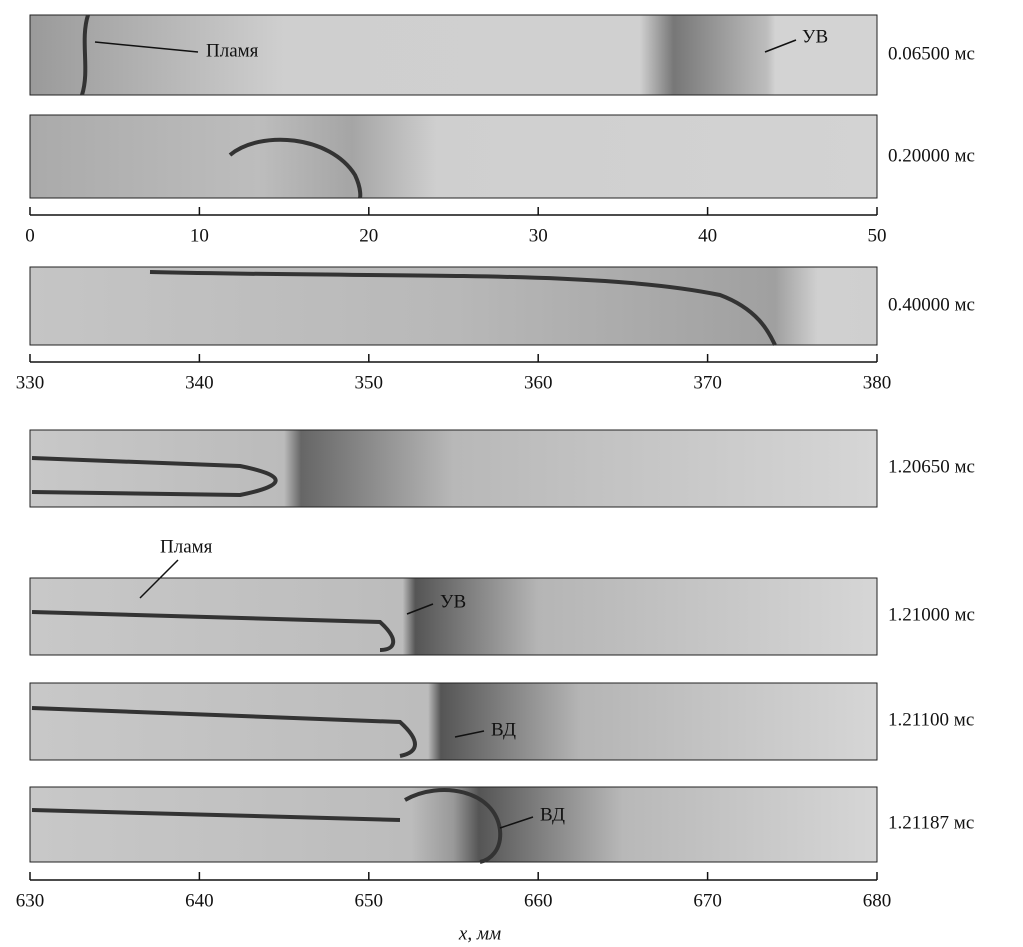  I want to click on tick-label: 340, so click(199, 382).